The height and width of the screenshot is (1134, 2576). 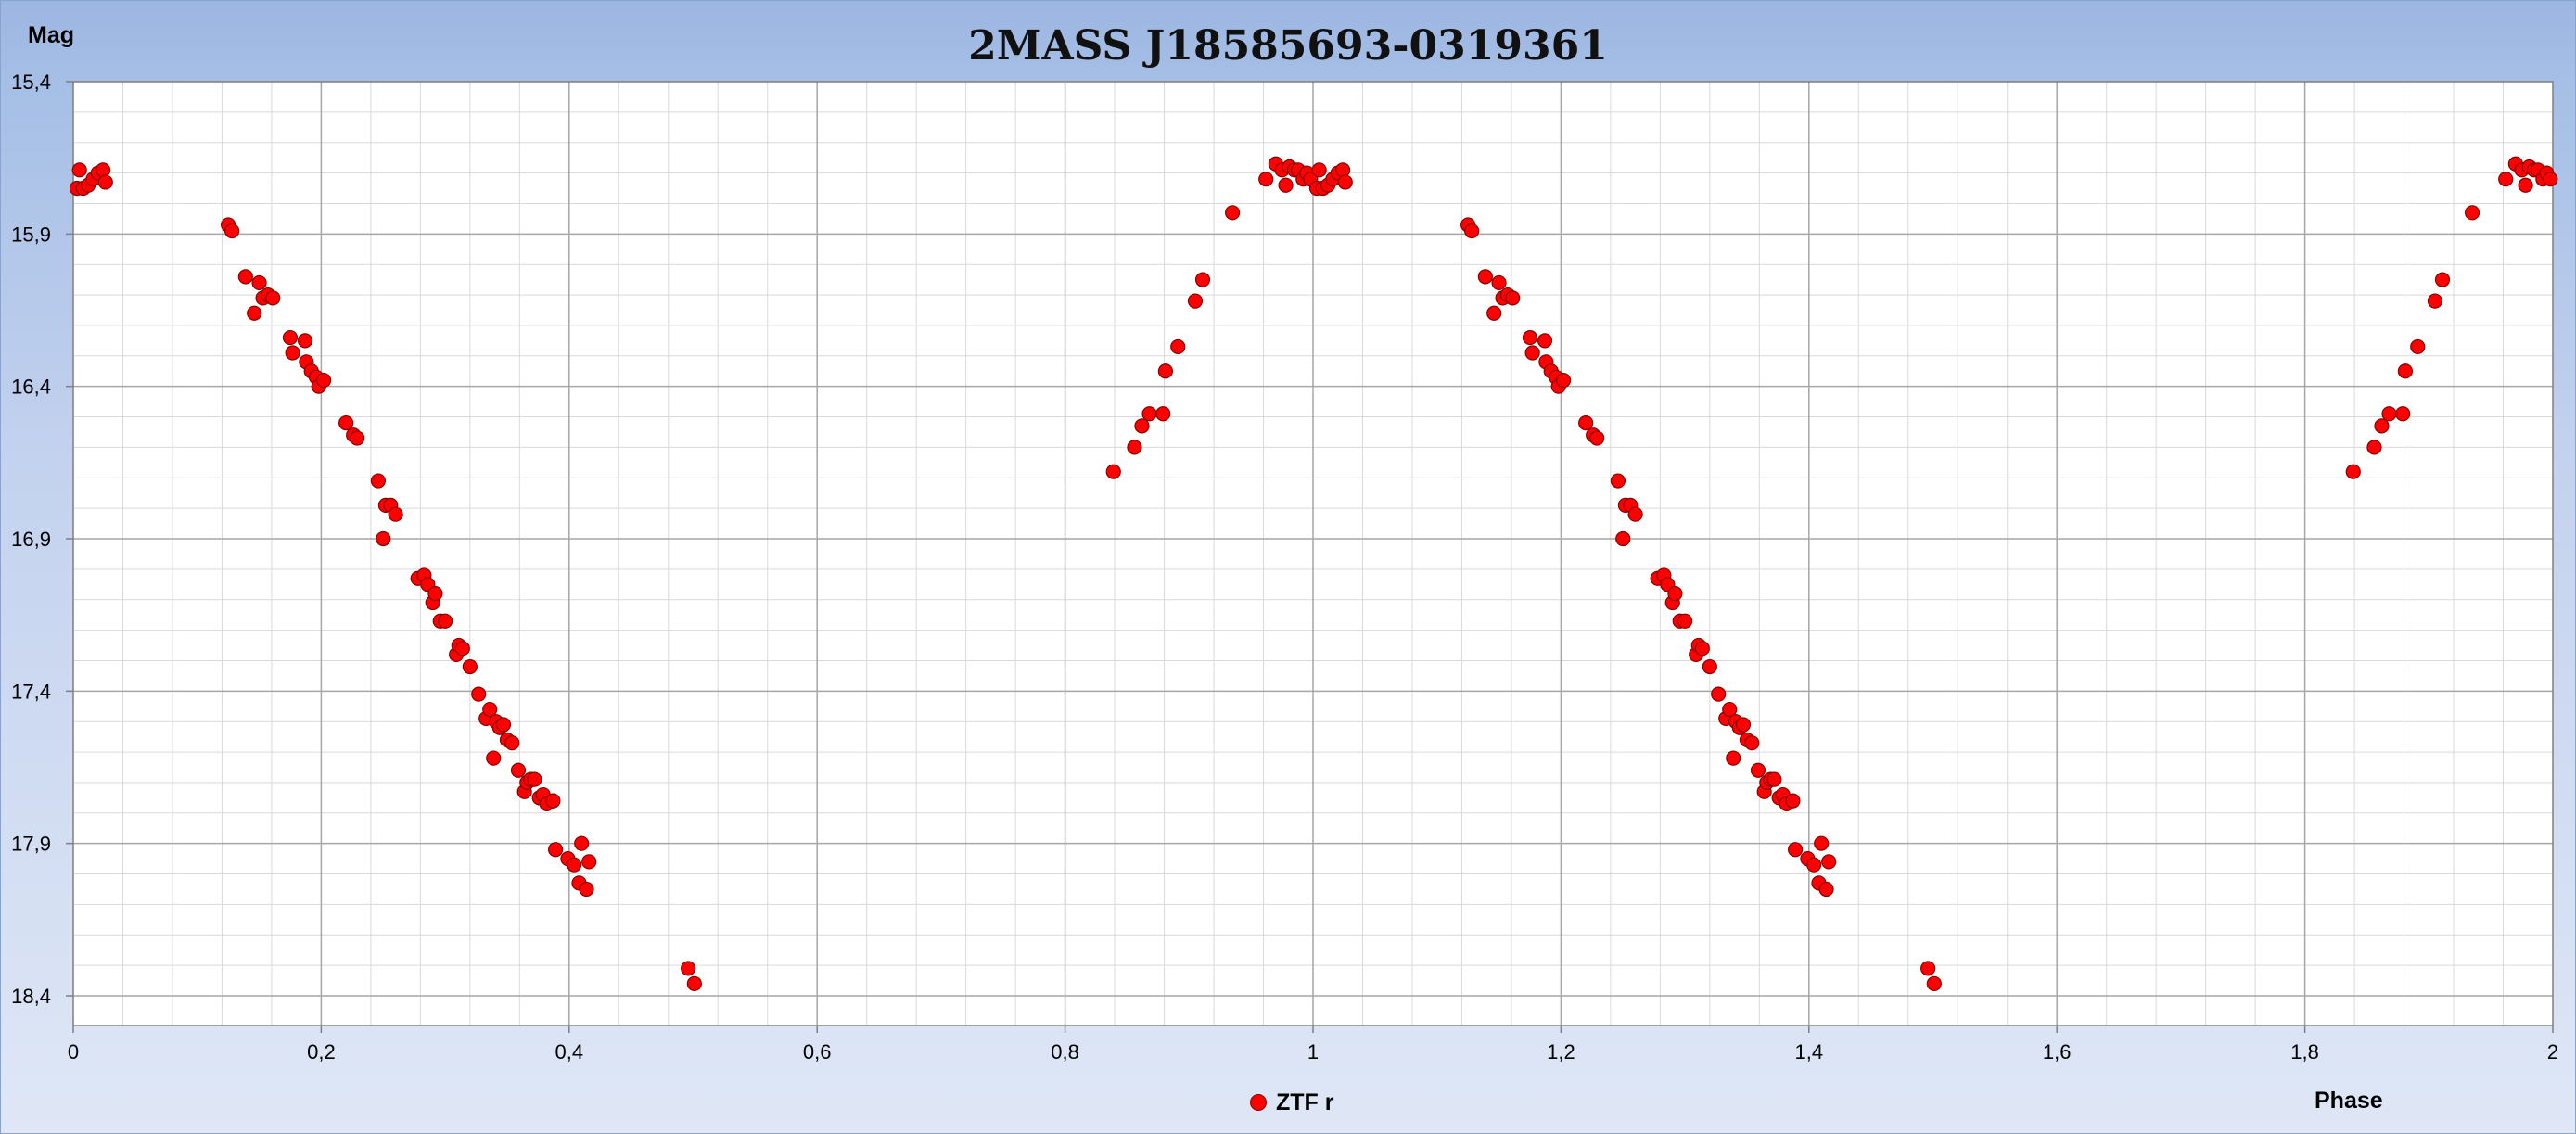 I want to click on x-tick-label: 2, so click(x=2553, y=1052).